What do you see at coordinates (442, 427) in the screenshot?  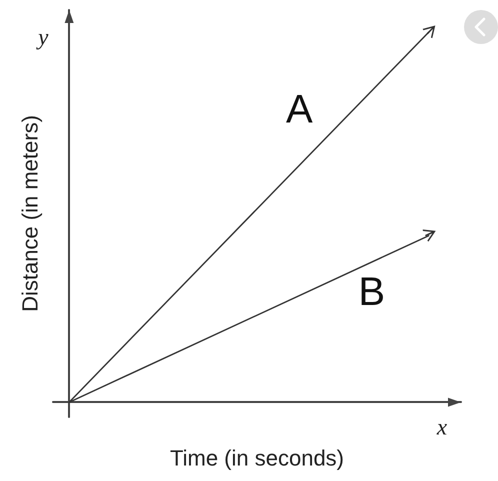 I see `text: x` at bounding box center [442, 427].